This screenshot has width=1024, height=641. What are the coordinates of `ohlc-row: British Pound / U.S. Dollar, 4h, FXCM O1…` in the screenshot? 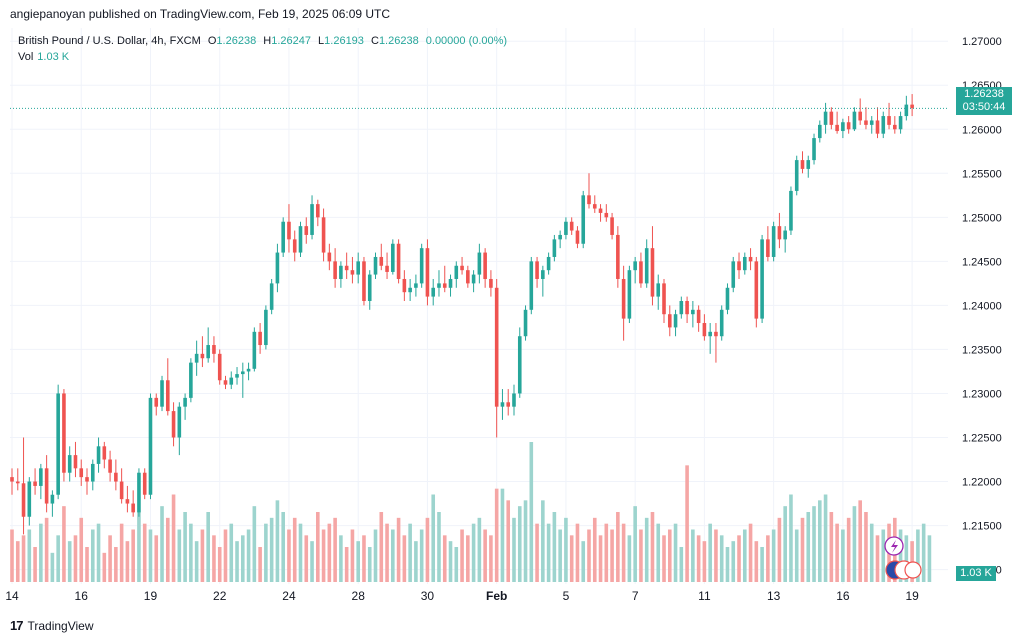 It's located at (262, 41).